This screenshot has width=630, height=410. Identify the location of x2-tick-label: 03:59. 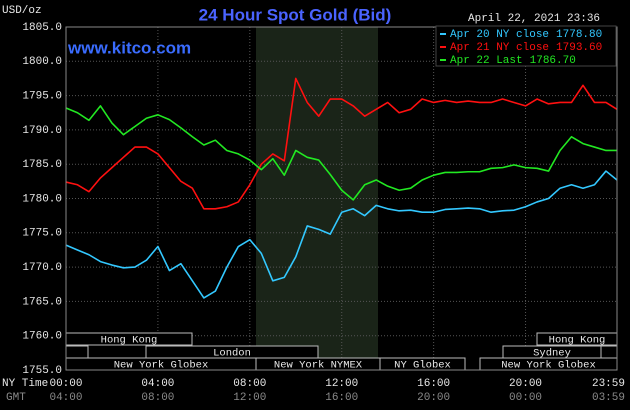
(608, 398).